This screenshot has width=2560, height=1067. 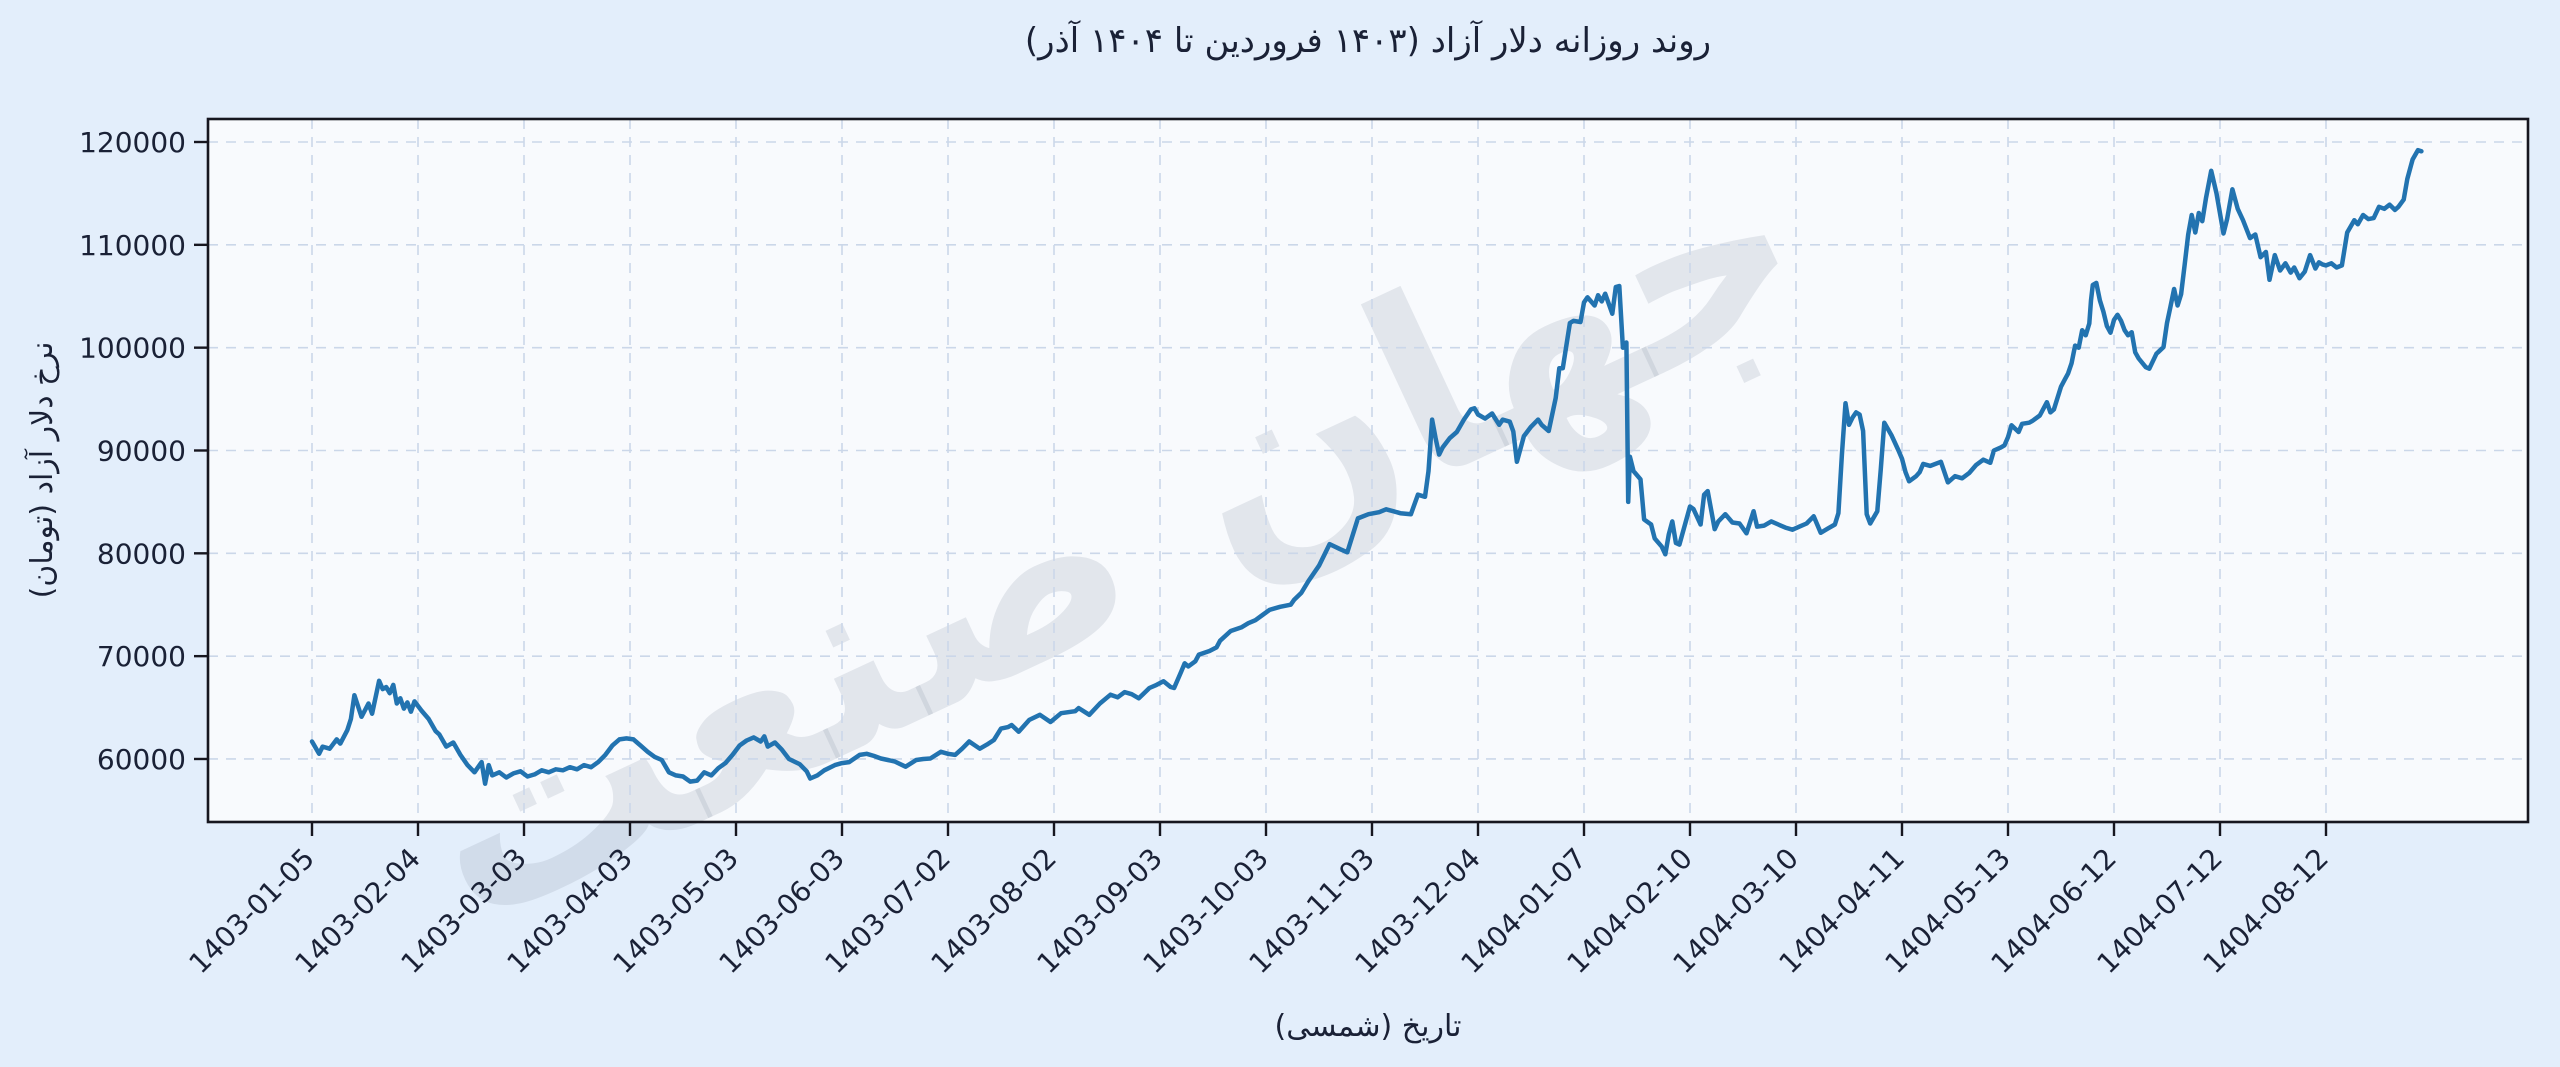 I want to click on y-axis-label: نرخ دلار آزاد (تومان), so click(x=42, y=470).